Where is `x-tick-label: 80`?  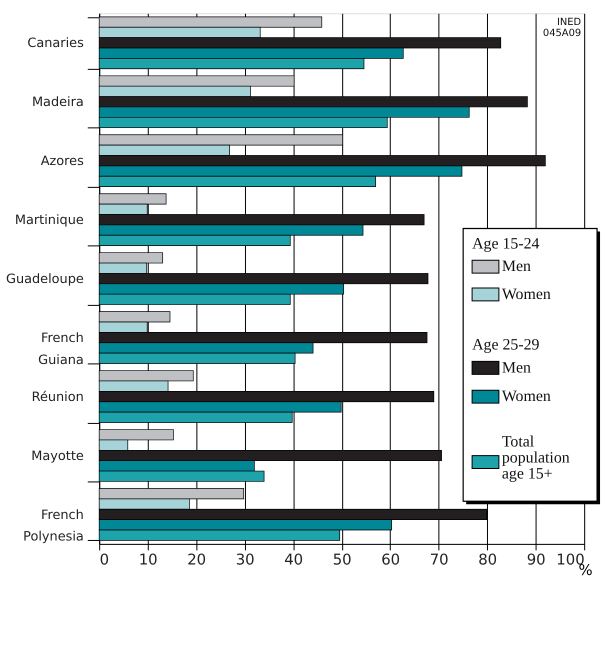
x-tick-label: 80 is located at coordinates (488, 559).